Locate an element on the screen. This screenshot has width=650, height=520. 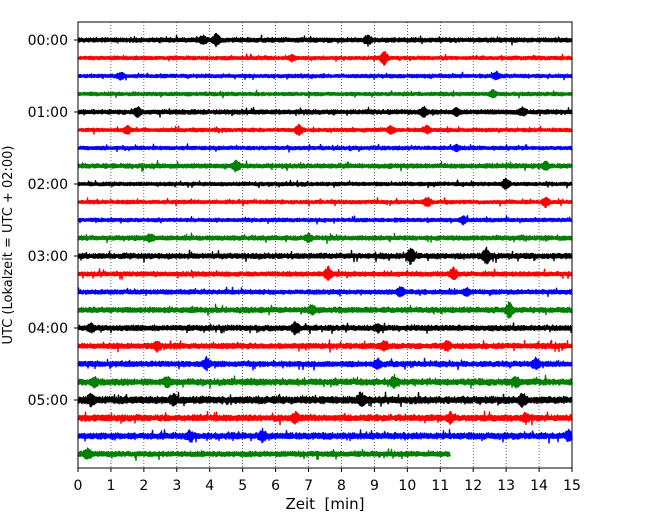
x-tick-label: 14 is located at coordinates (539, 486).